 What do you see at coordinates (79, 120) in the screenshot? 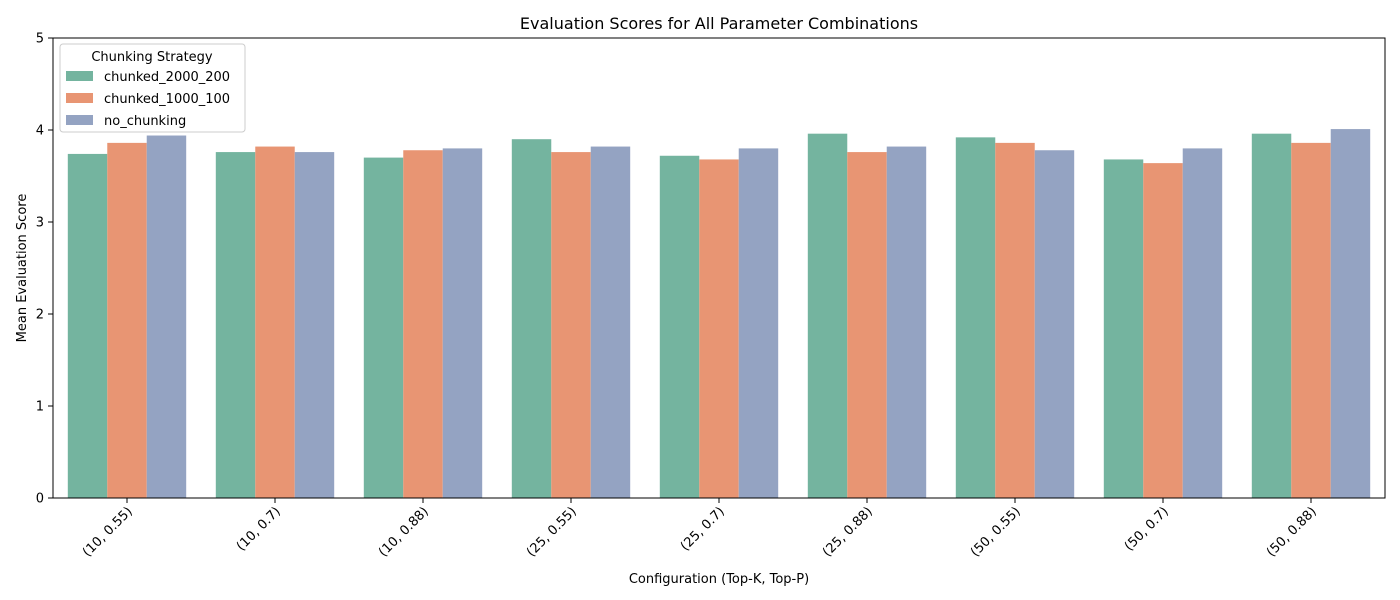
I see `legend-swatch-no_chunking` at bounding box center [79, 120].